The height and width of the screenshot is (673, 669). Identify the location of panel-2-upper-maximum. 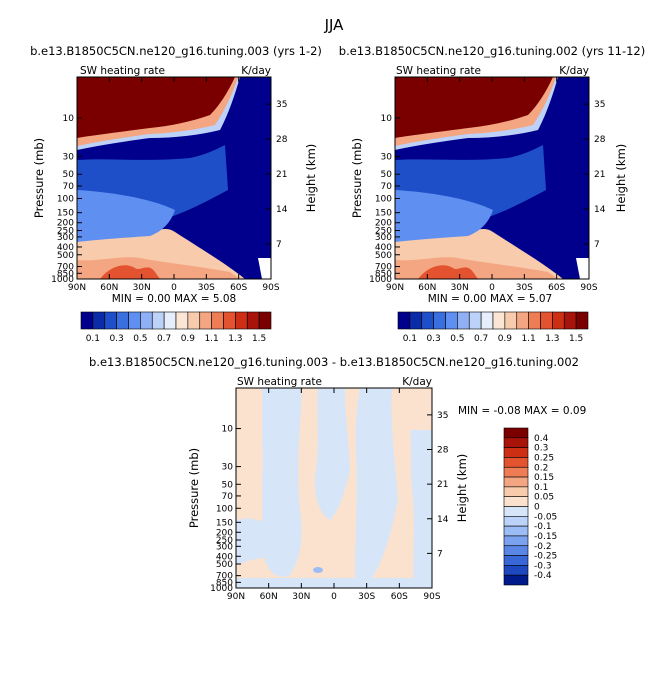
(474, 107).